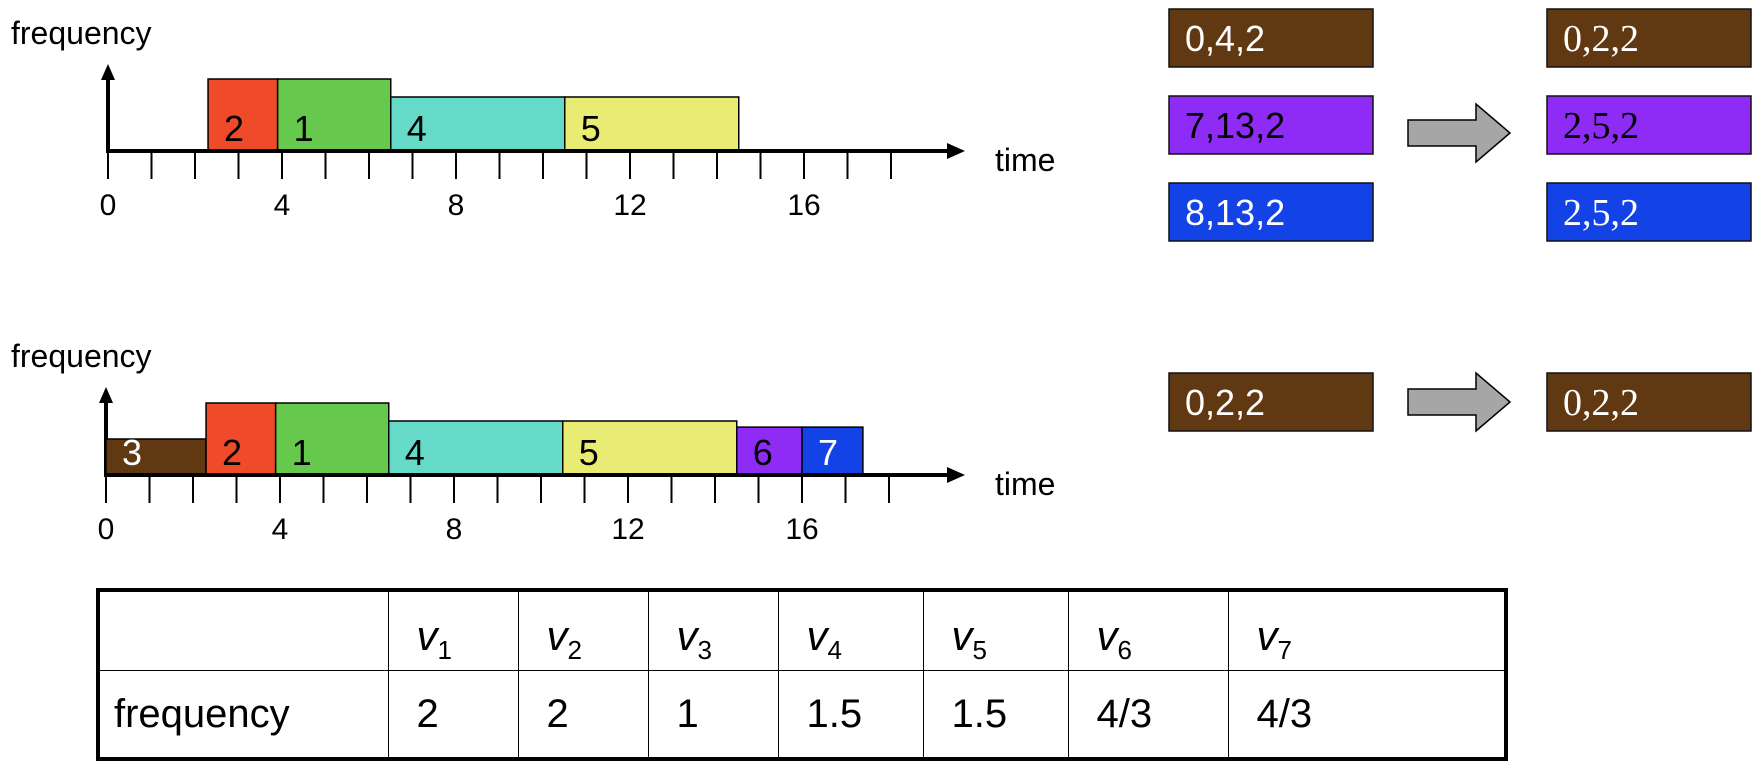  What do you see at coordinates (234, 128) in the screenshot?
I see `top-timeline-task-2-label: 2` at bounding box center [234, 128].